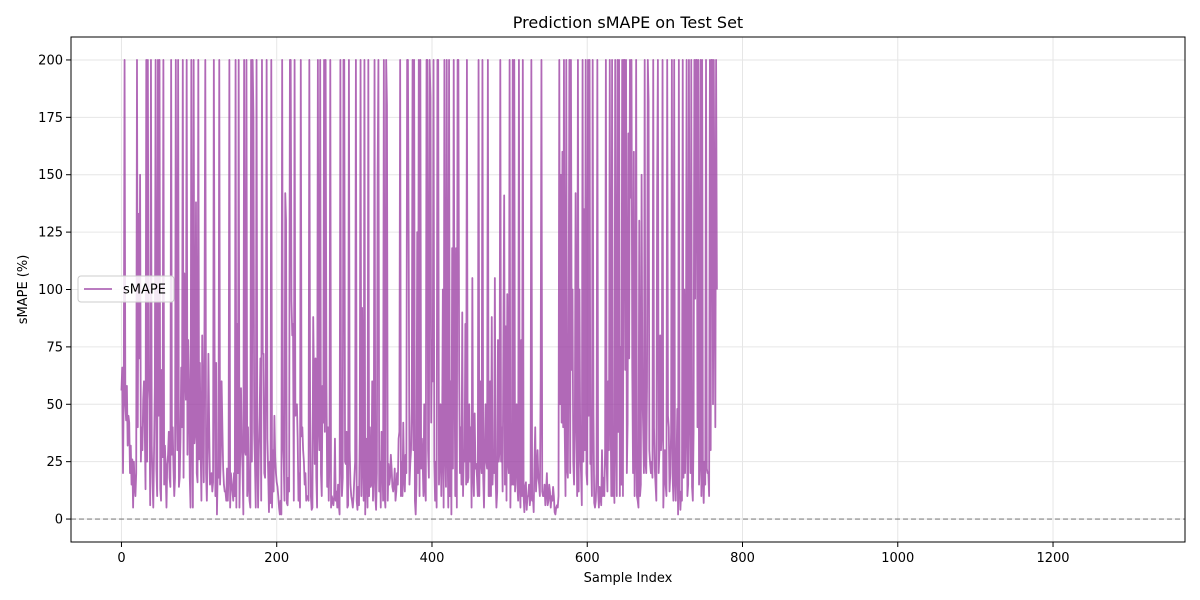 The height and width of the screenshot is (600, 1200). I want to click on x-tick-label: 800, so click(742, 558).